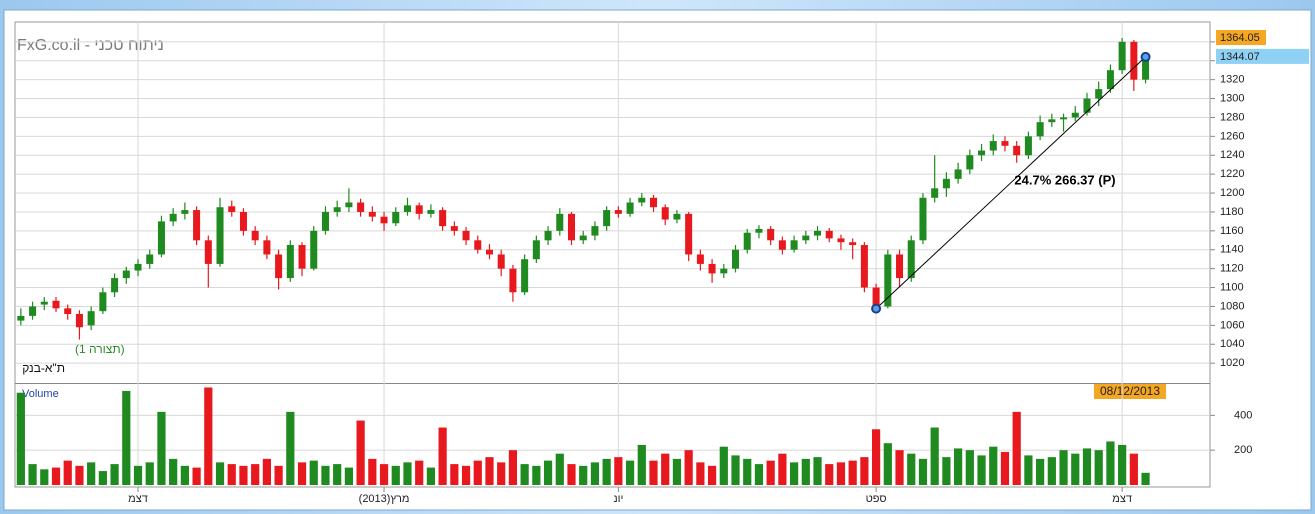 The height and width of the screenshot is (514, 1315). What do you see at coordinates (1232, 98) in the screenshot?
I see `y-tick-label: 1300` at bounding box center [1232, 98].